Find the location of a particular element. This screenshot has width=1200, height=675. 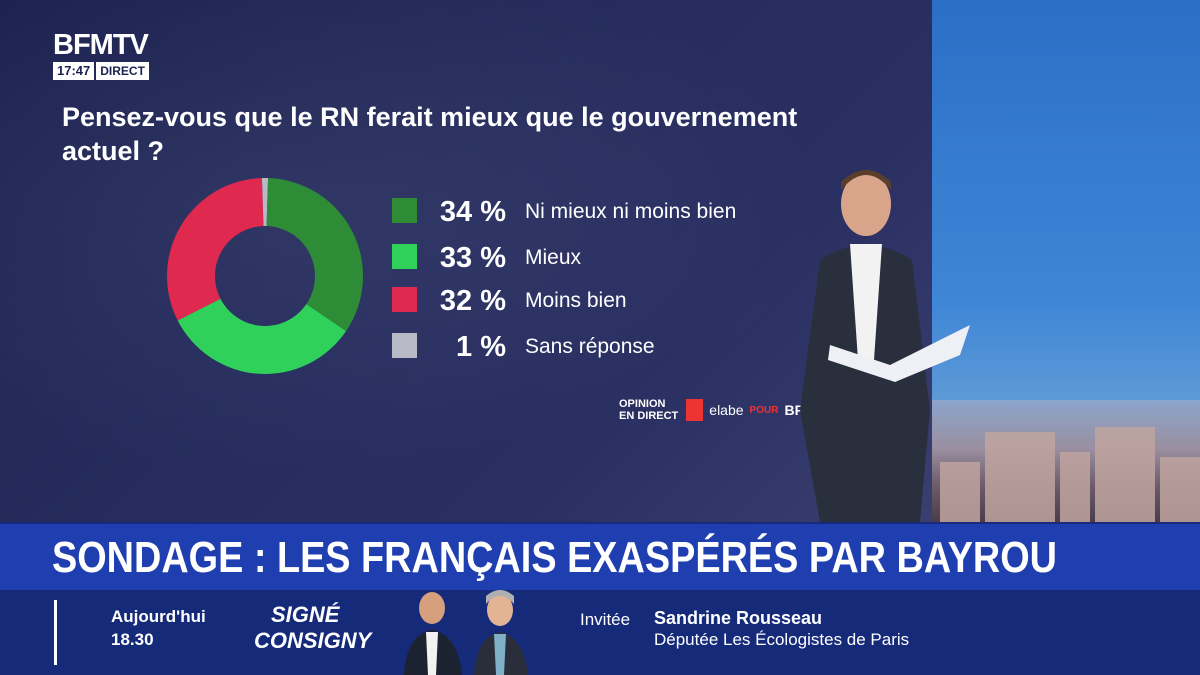

city-skyline is located at coordinates (1065, 461).